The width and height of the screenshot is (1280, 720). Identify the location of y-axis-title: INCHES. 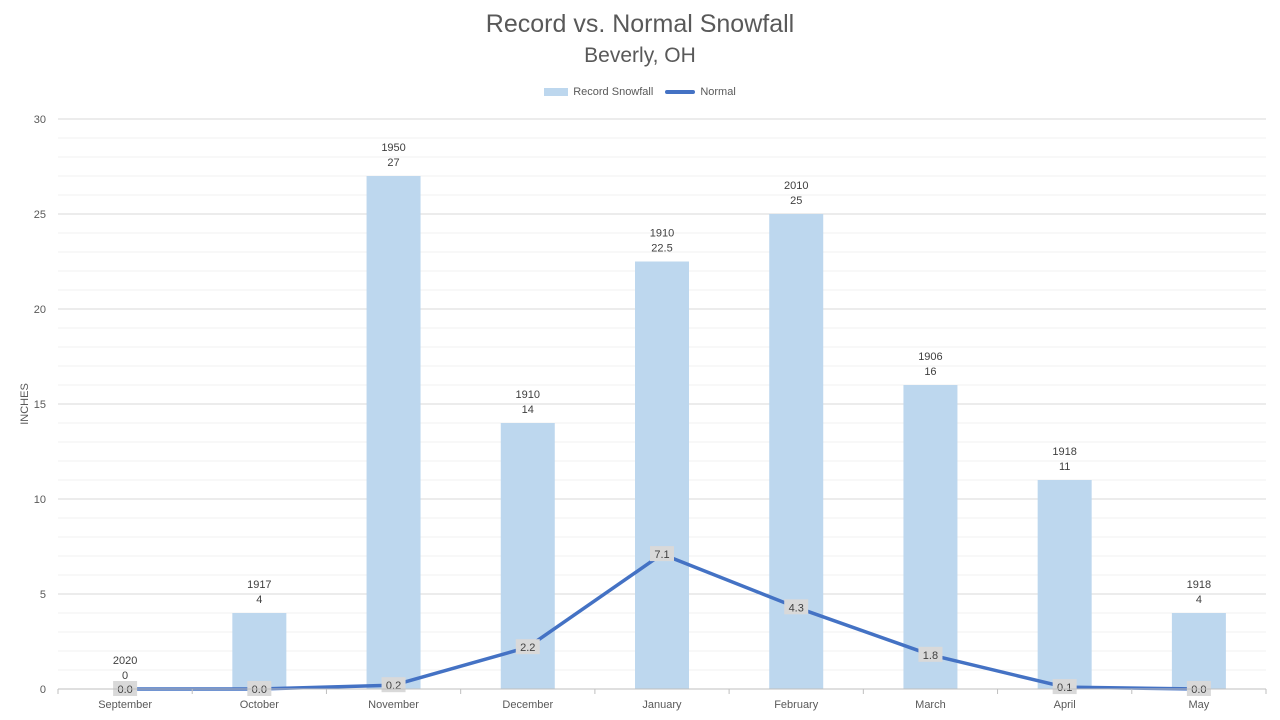
(25, 404).